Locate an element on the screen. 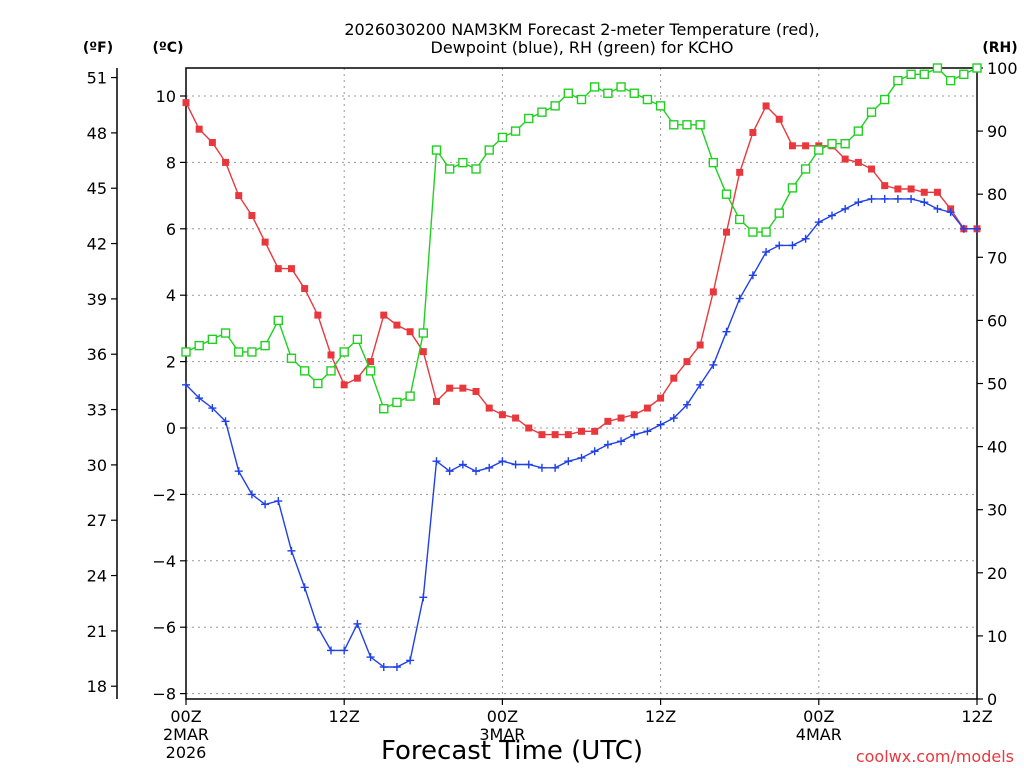  f-tick-label: 39 is located at coordinates (97, 299).